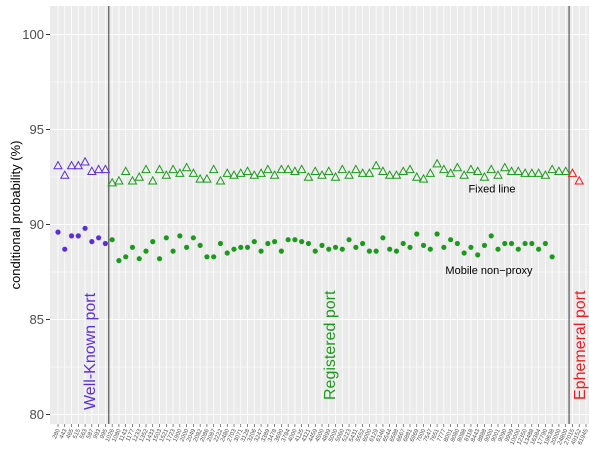 The height and width of the screenshot is (453, 589). I want to click on series-annotation: Fixed line, so click(491, 189).